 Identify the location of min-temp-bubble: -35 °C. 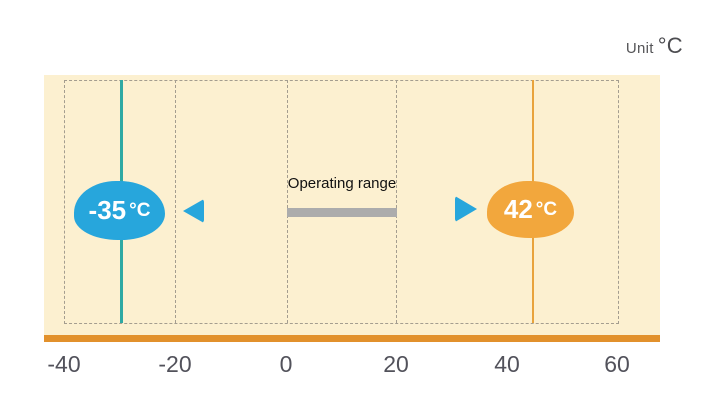
(119, 210).